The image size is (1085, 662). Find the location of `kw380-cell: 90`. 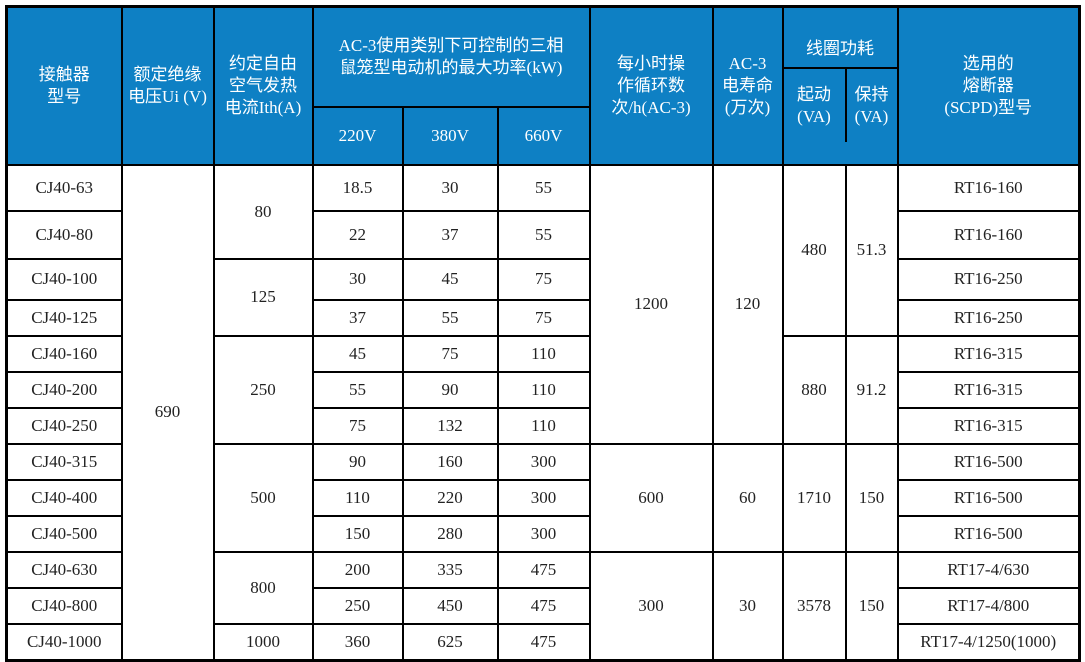

kw380-cell: 90 is located at coordinates (450, 390).